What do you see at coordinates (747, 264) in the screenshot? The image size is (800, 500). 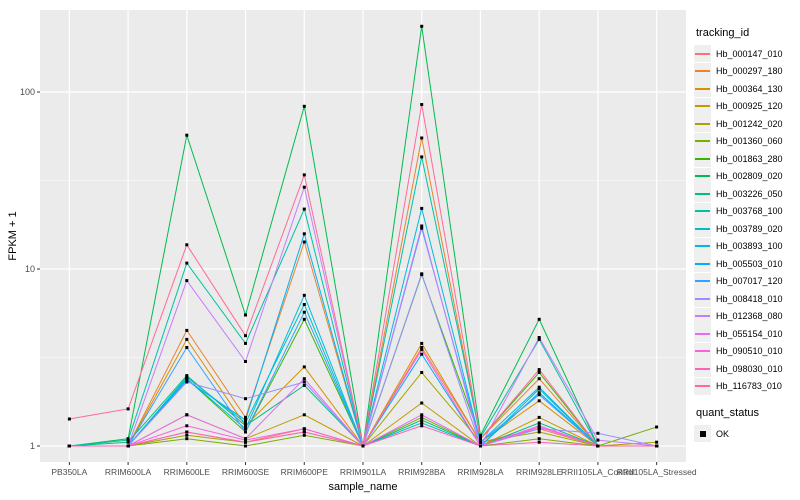 I see `legend-item: Hb_005503_010` at bounding box center [747, 264].